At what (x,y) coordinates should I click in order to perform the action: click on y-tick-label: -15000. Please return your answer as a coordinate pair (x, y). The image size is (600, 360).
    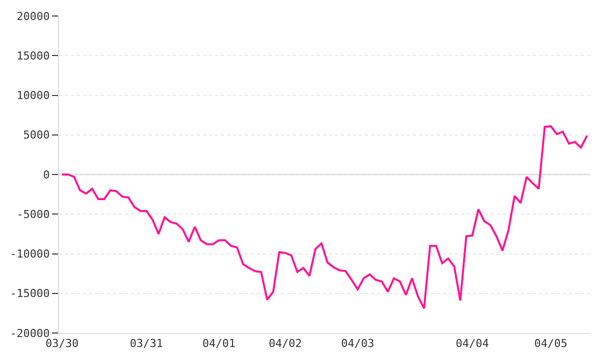
    Looking at the image, I should click on (30, 293).